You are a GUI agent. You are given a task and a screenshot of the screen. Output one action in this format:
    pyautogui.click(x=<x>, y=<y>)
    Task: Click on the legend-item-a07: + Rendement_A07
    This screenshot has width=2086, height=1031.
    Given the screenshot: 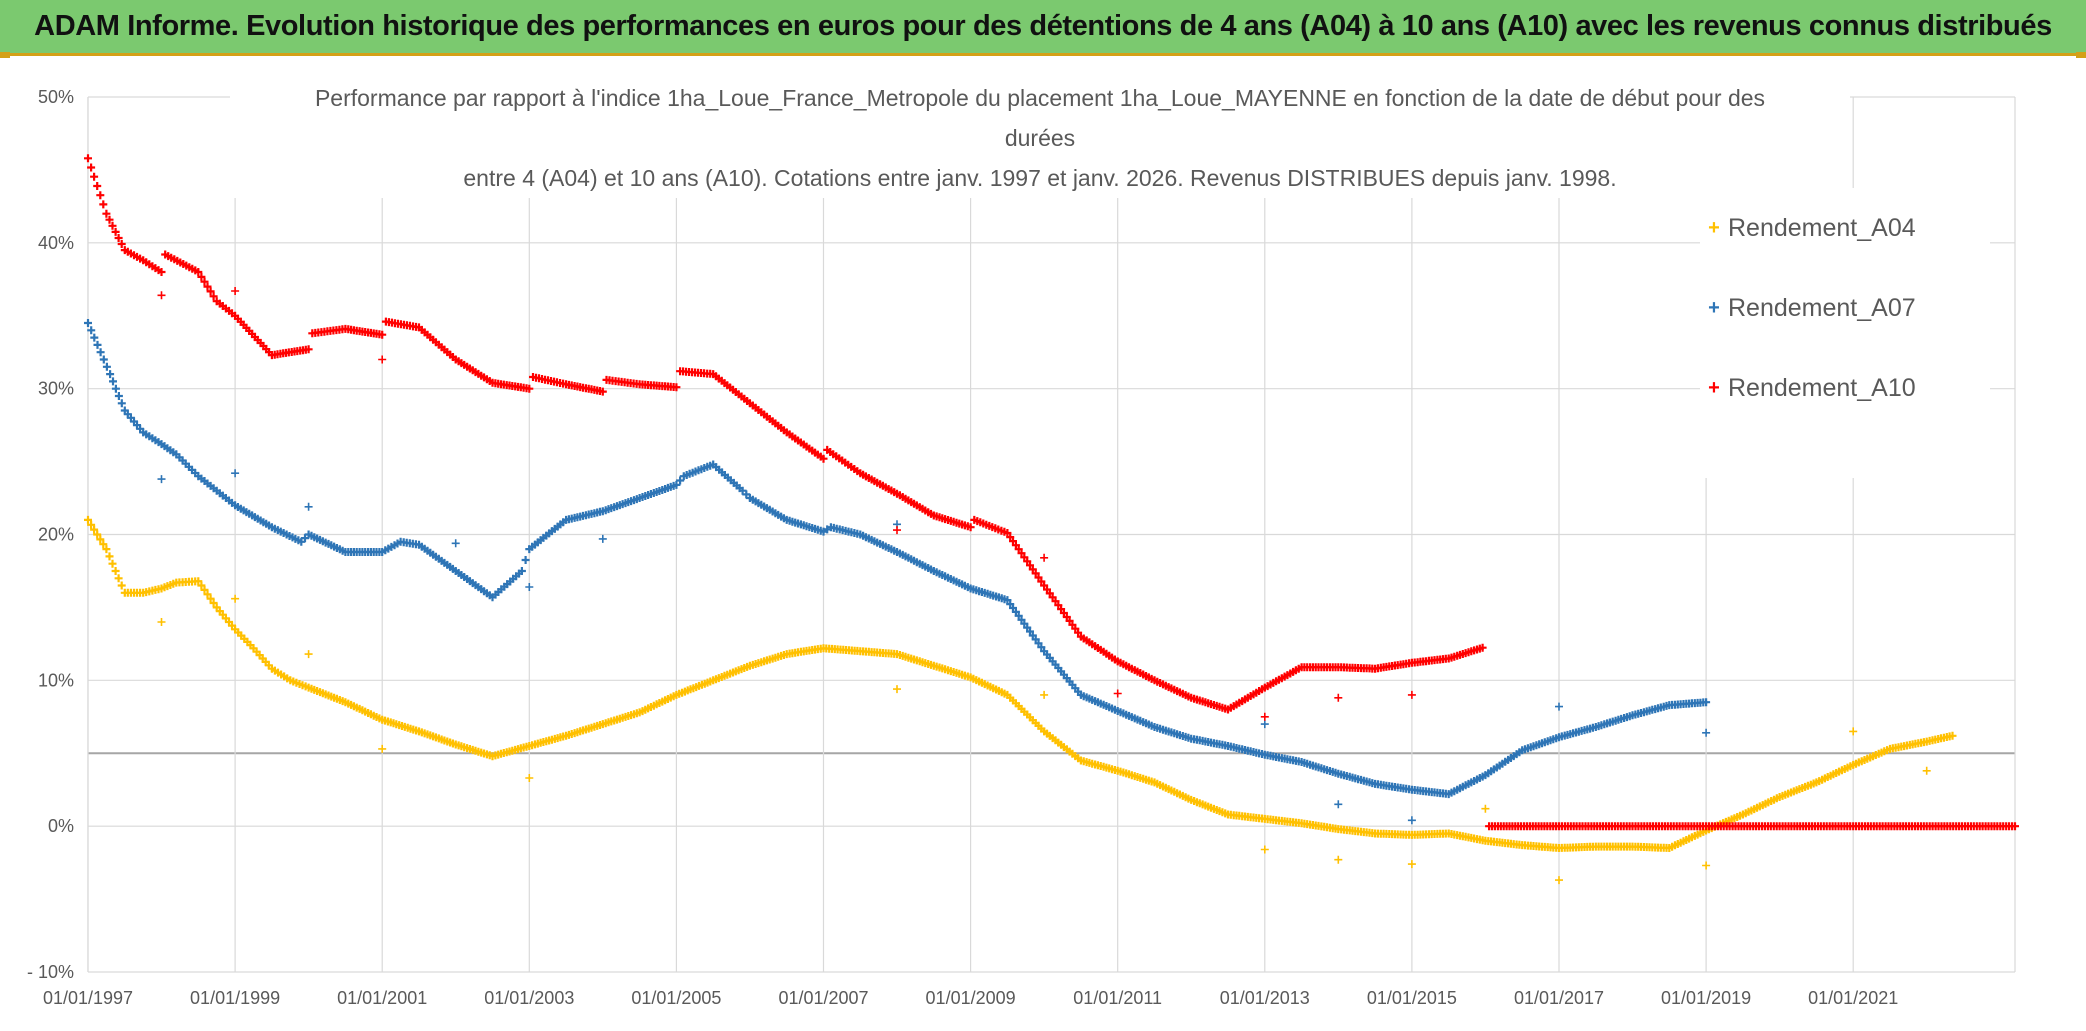 What is the action you would take?
    pyautogui.click(x=1808, y=308)
    